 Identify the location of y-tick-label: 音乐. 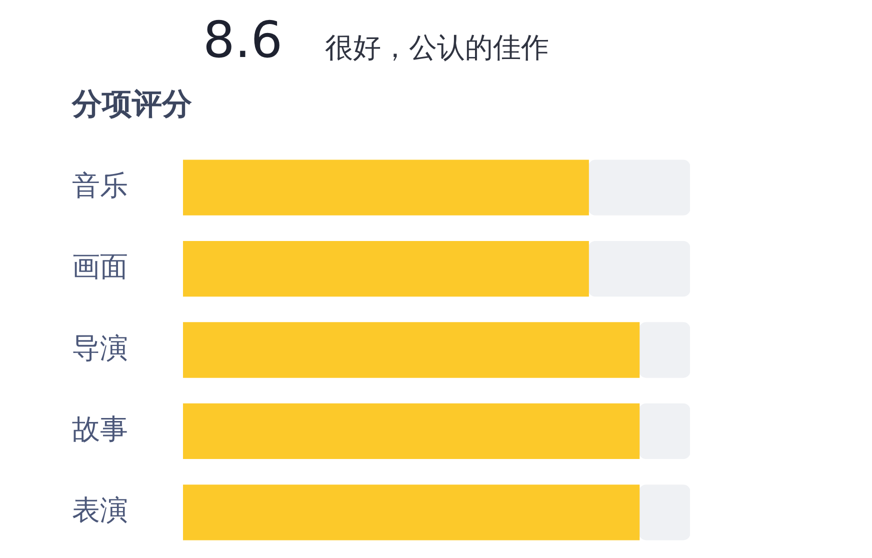
(100, 185).